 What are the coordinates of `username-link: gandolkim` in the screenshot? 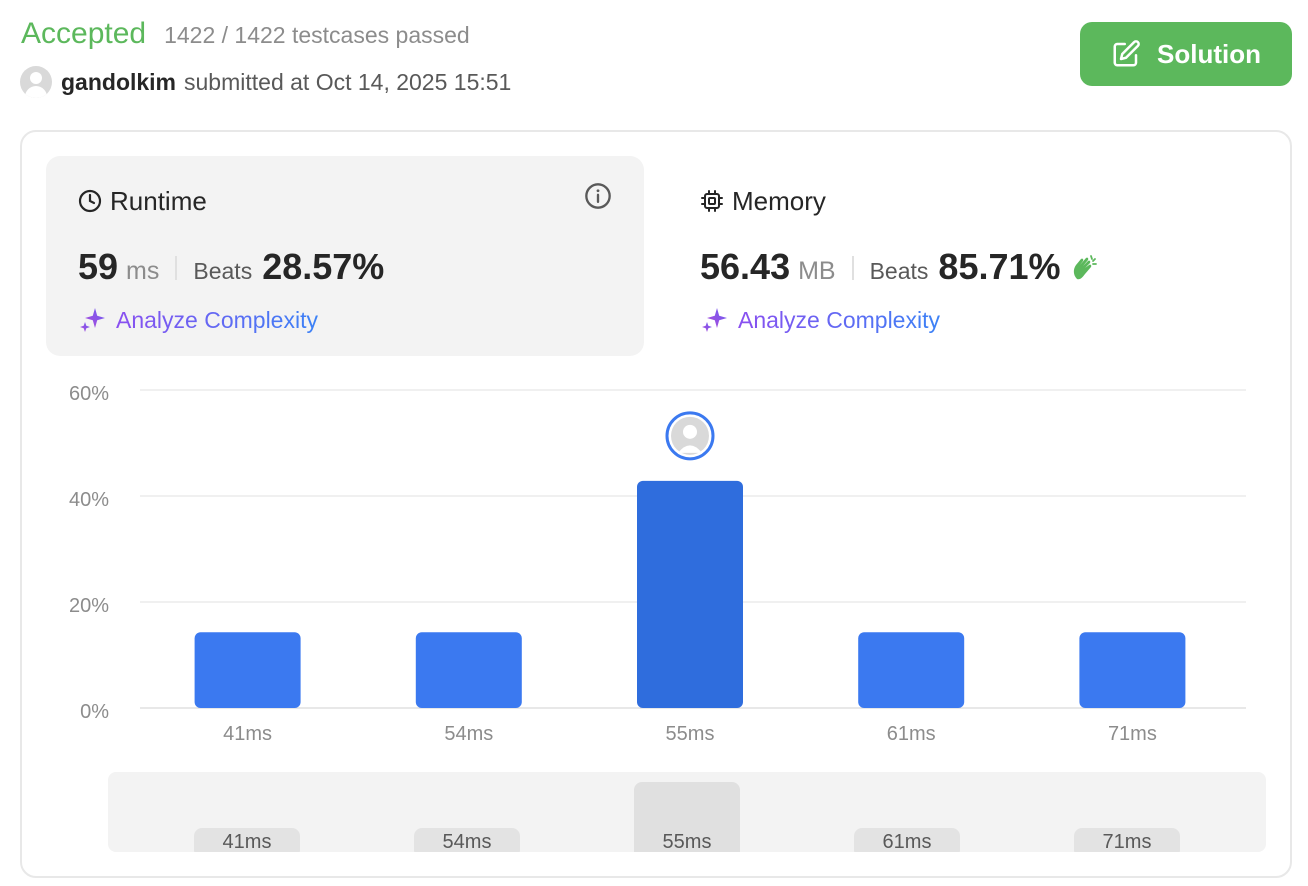 It's located at (119, 81).